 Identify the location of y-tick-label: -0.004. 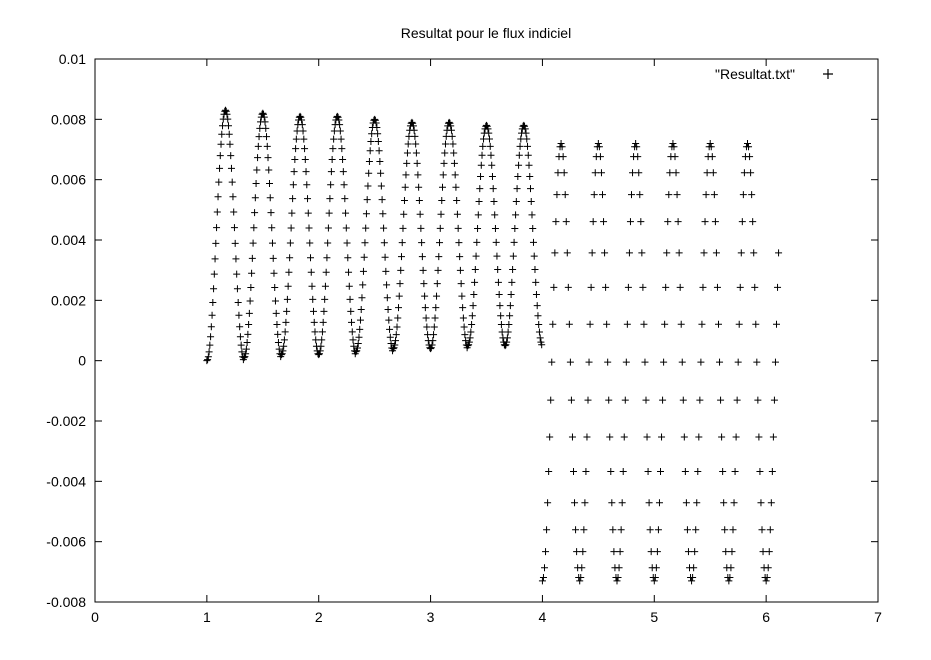
(66, 481).